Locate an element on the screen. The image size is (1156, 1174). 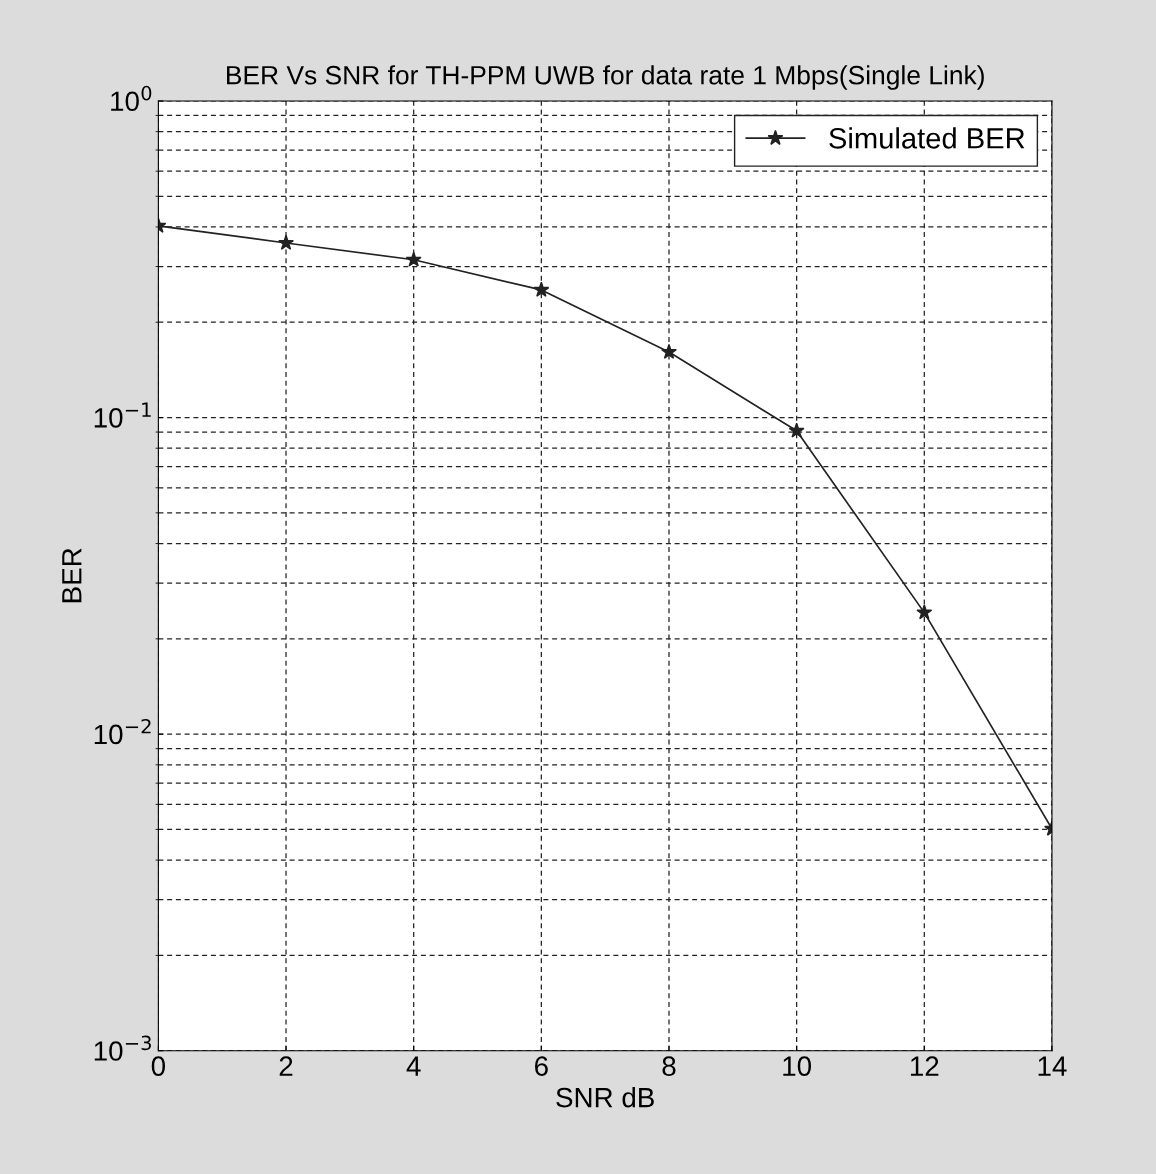
x-tick-label: 2 is located at coordinates (286, 1066).